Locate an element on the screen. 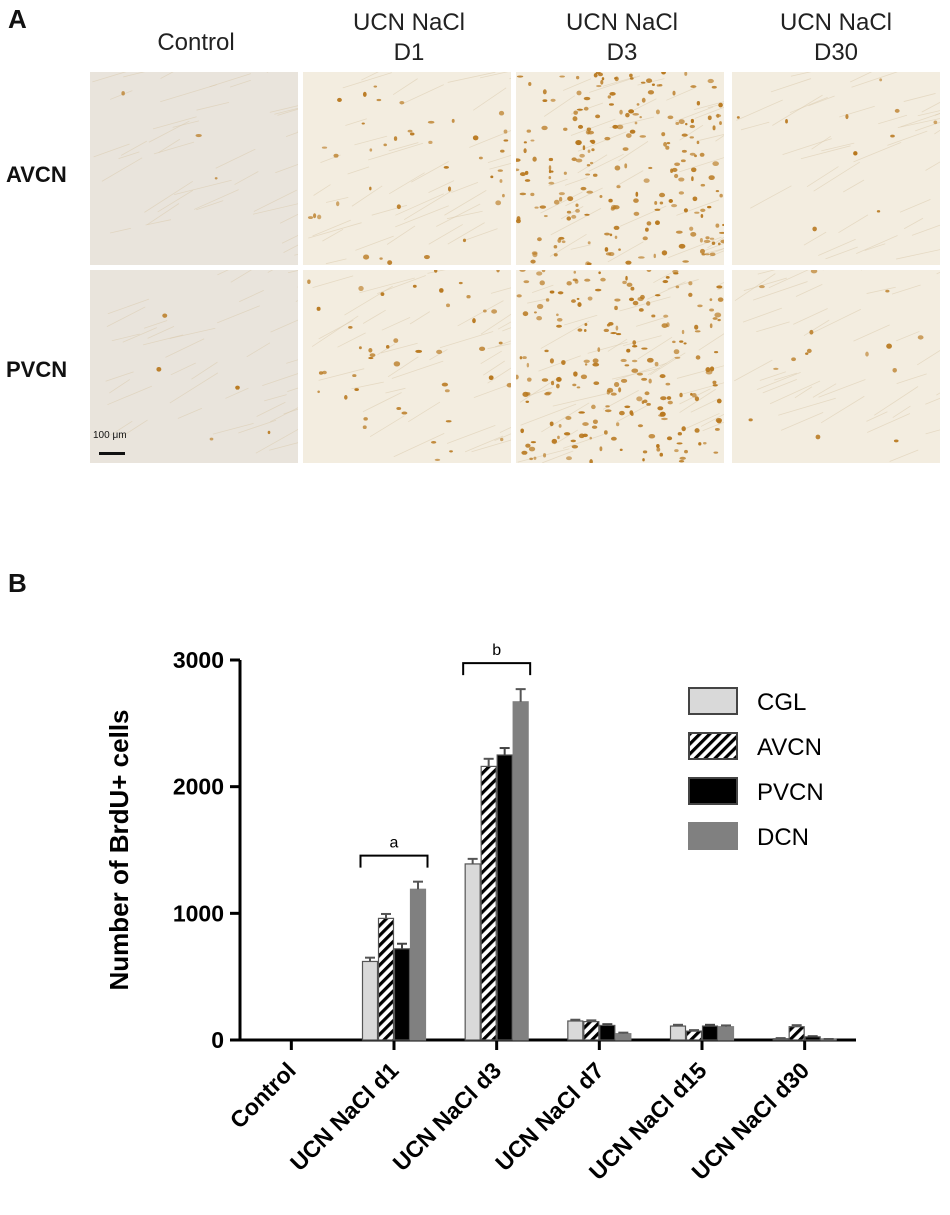  bar-cgl is located at coordinates (575, 1030).